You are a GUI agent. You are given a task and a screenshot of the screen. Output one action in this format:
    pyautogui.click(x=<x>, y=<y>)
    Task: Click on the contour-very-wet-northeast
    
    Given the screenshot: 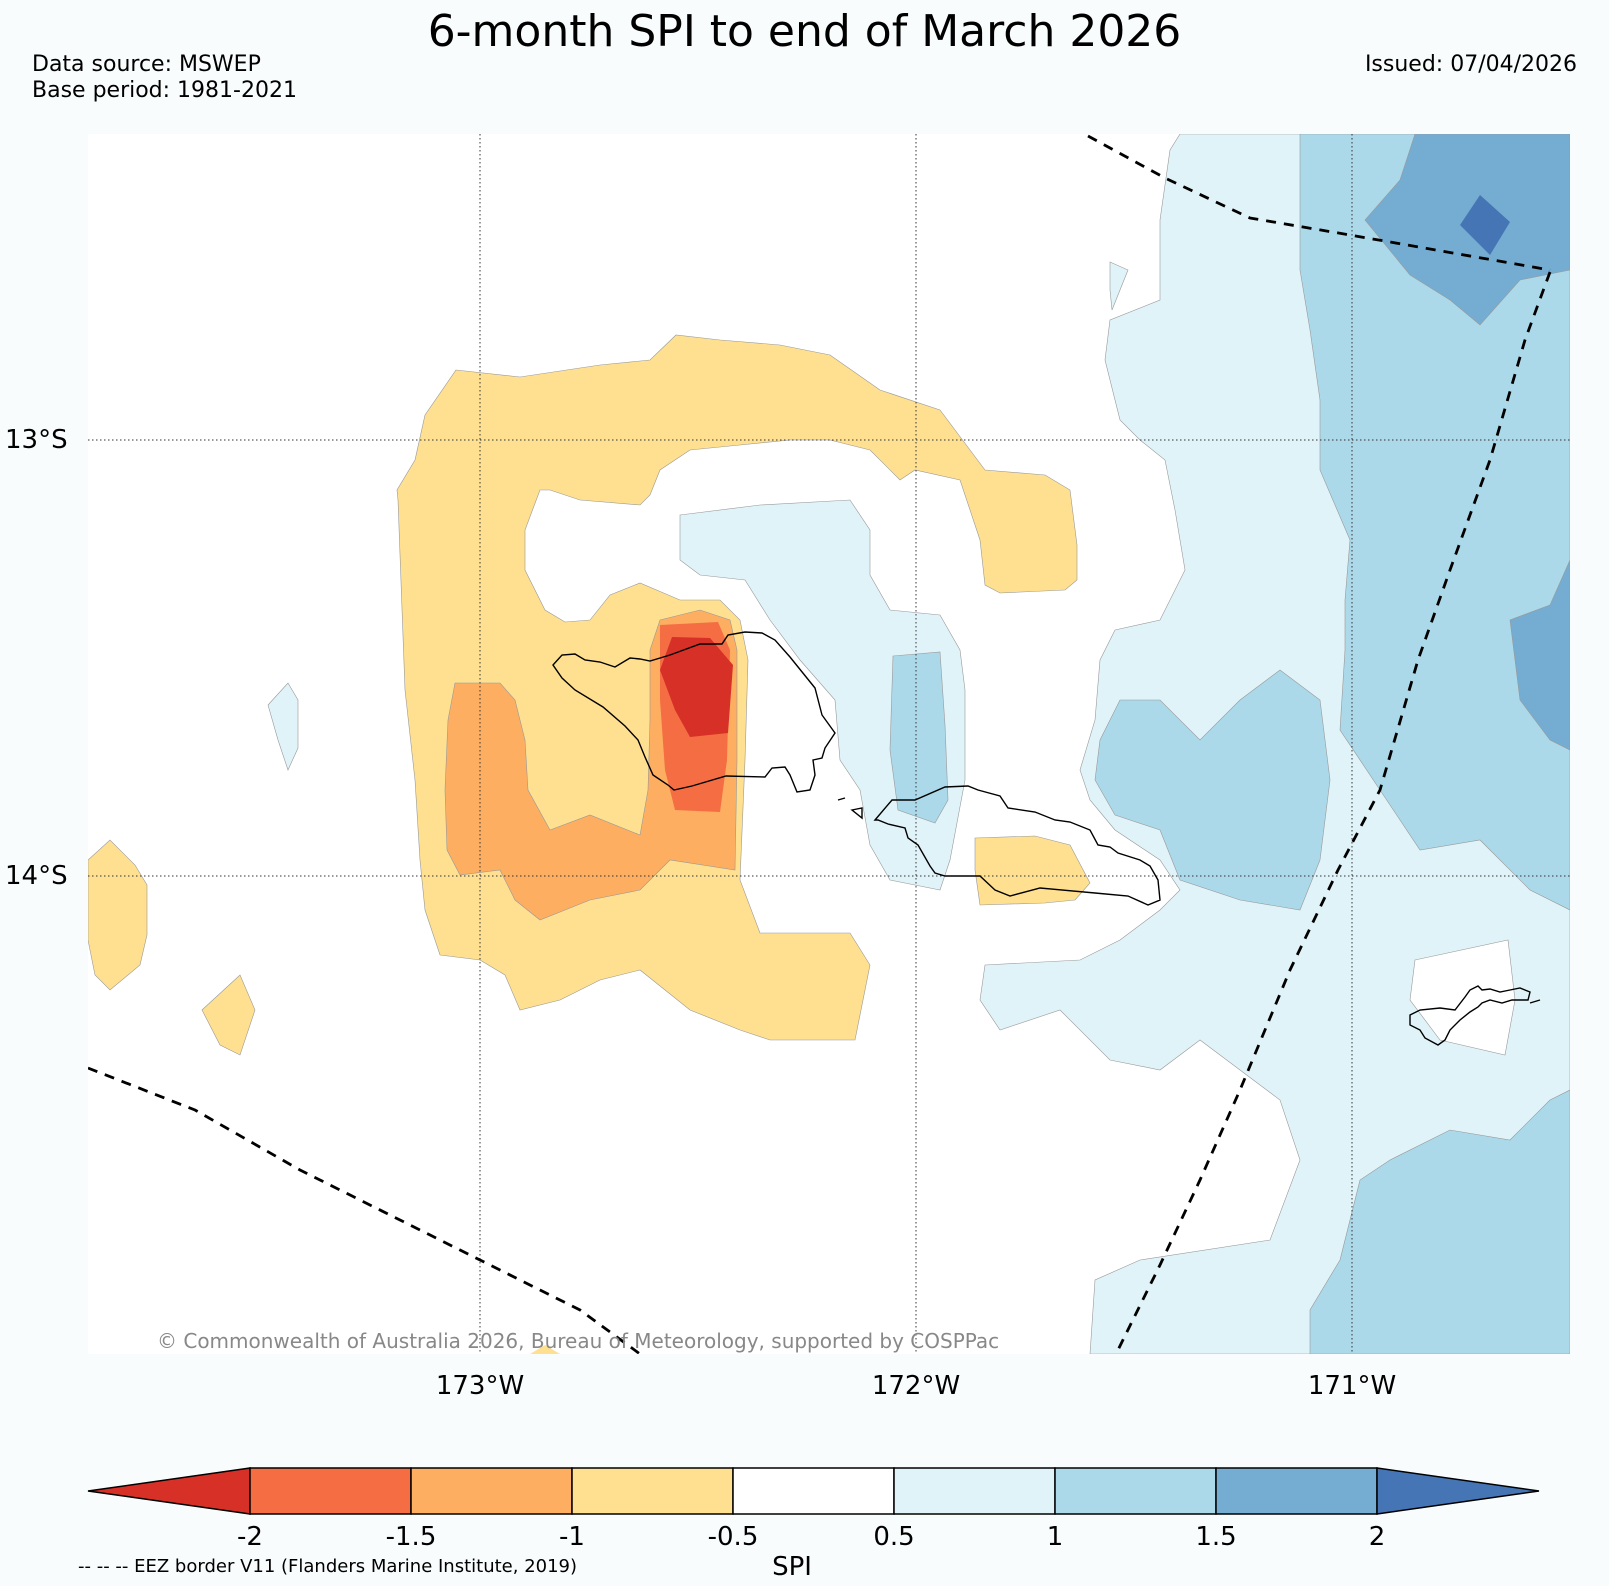 What is the action you would take?
    pyautogui.click(x=1485, y=225)
    